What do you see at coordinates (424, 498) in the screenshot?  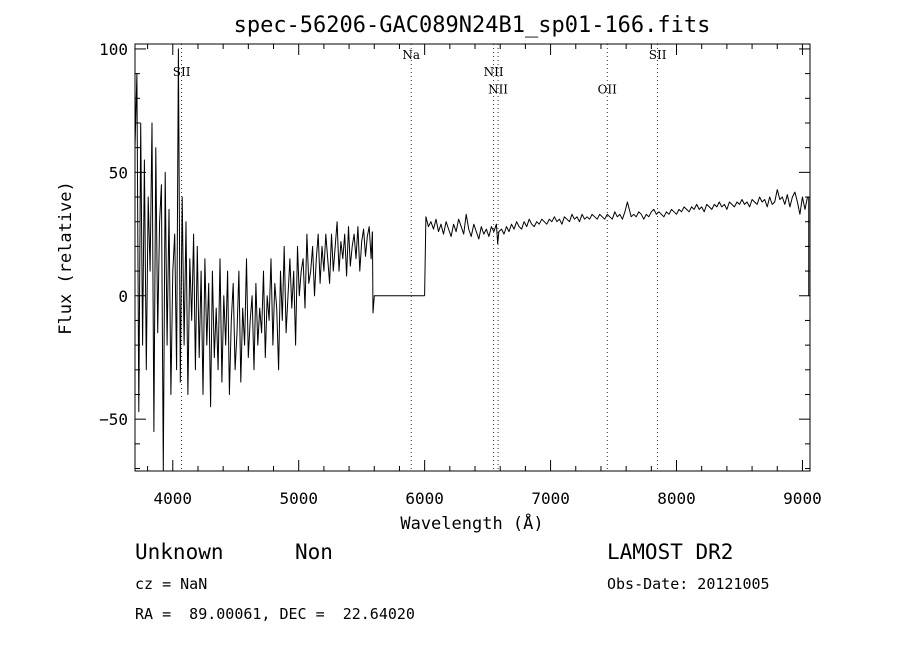 I see `x-tick-label-2: 6000` at bounding box center [424, 498].